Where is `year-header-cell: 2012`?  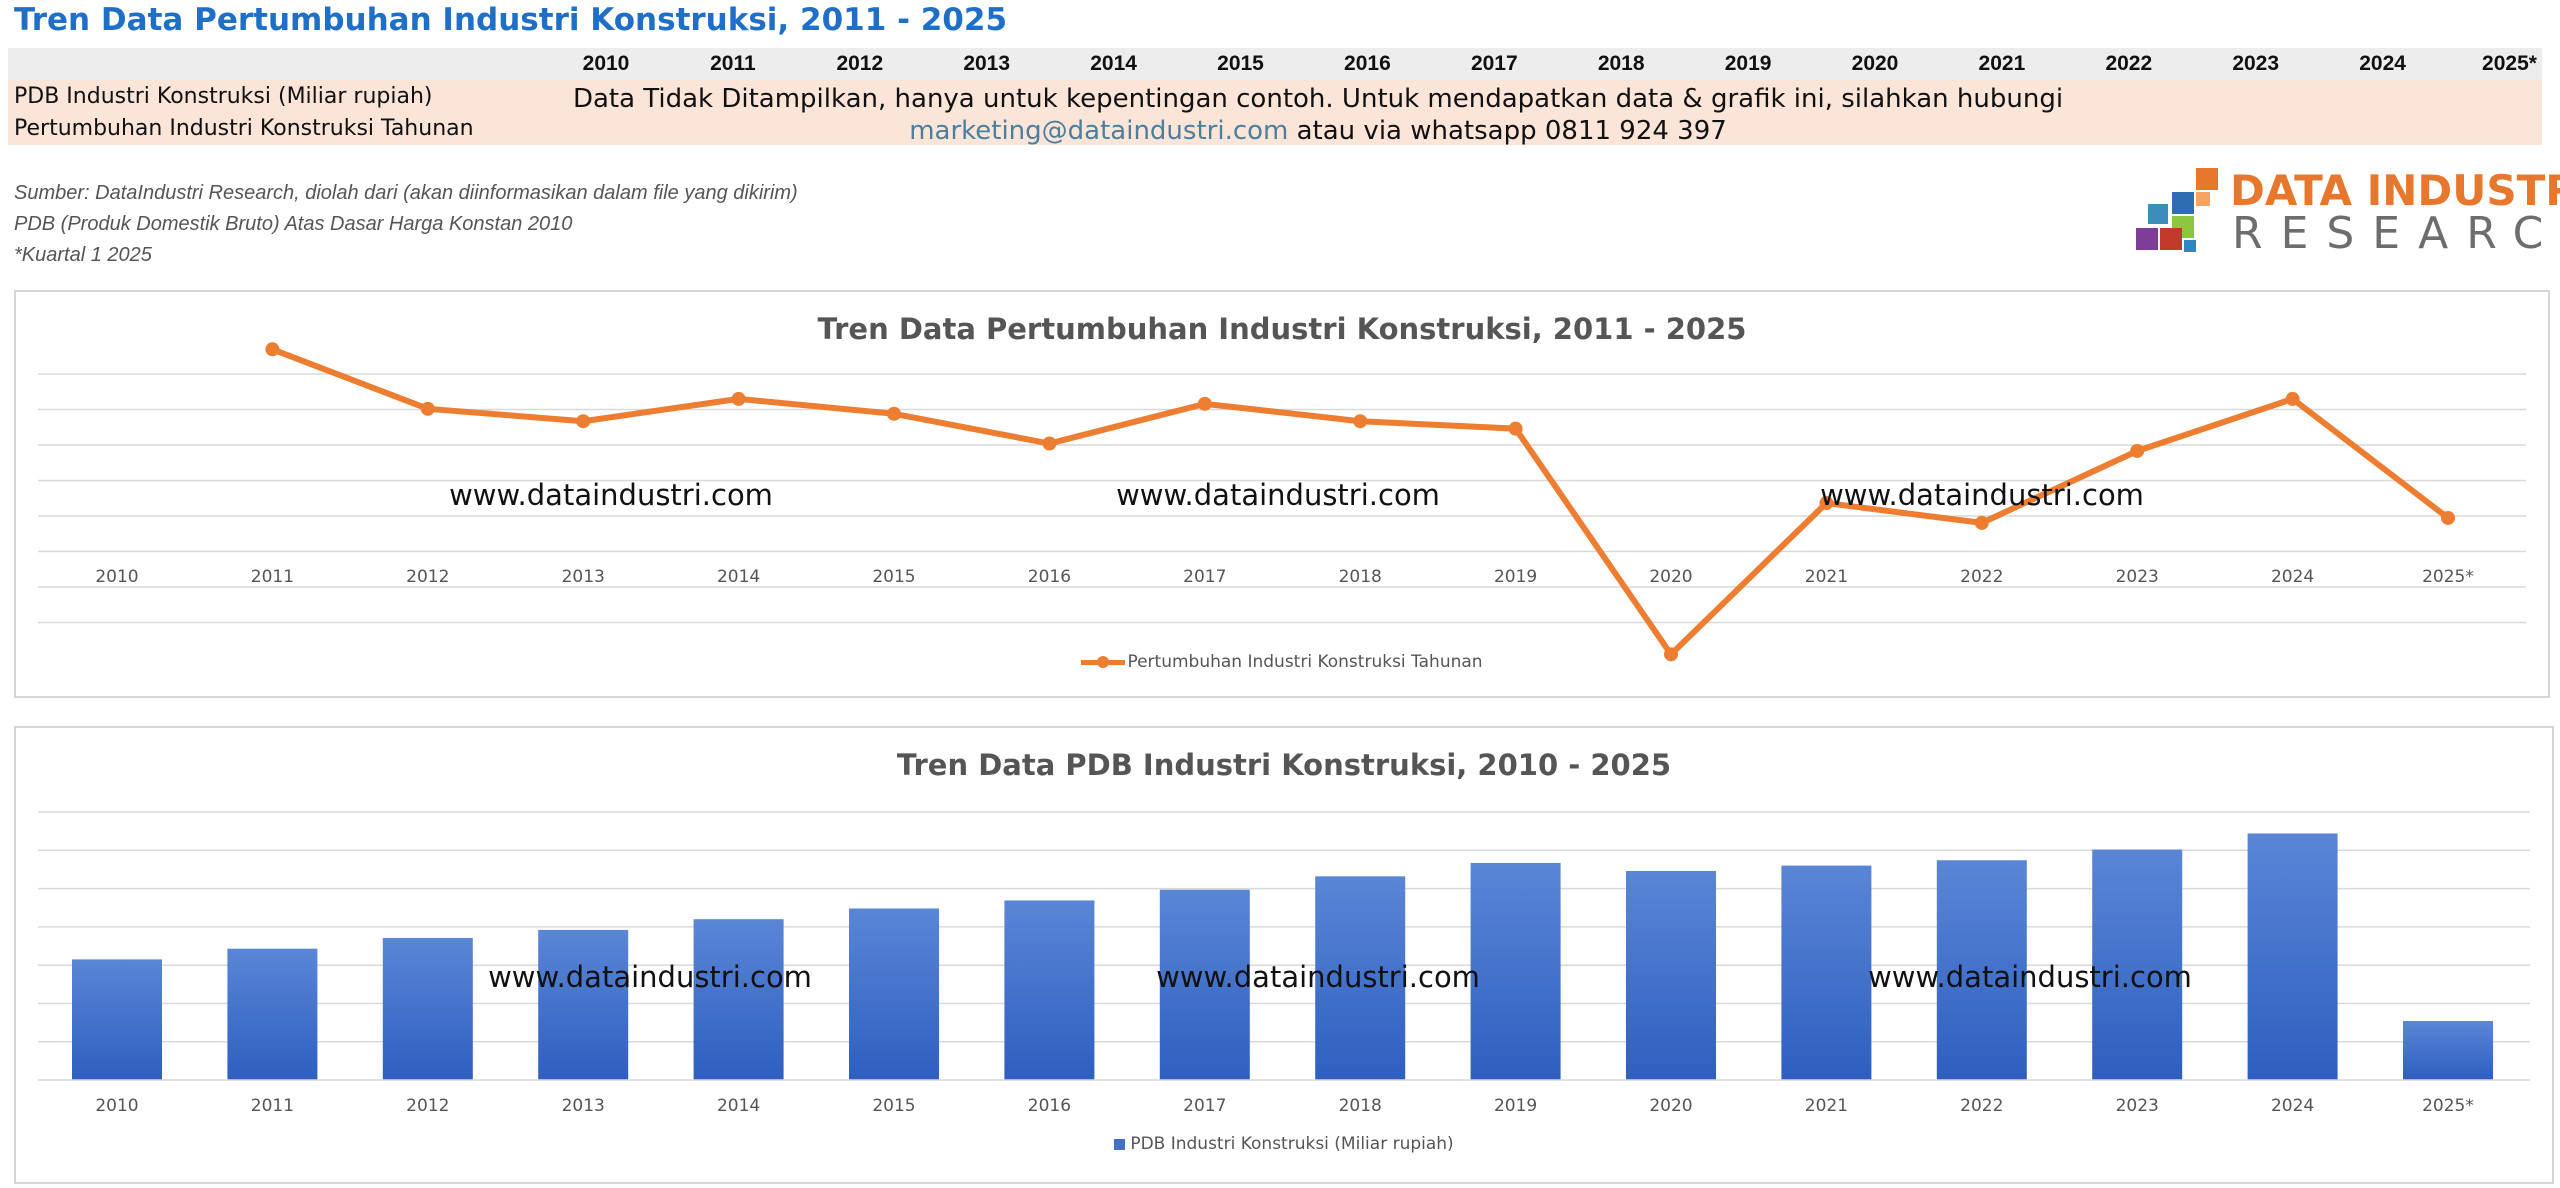
year-header-cell: 2012 is located at coordinates (860, 63).